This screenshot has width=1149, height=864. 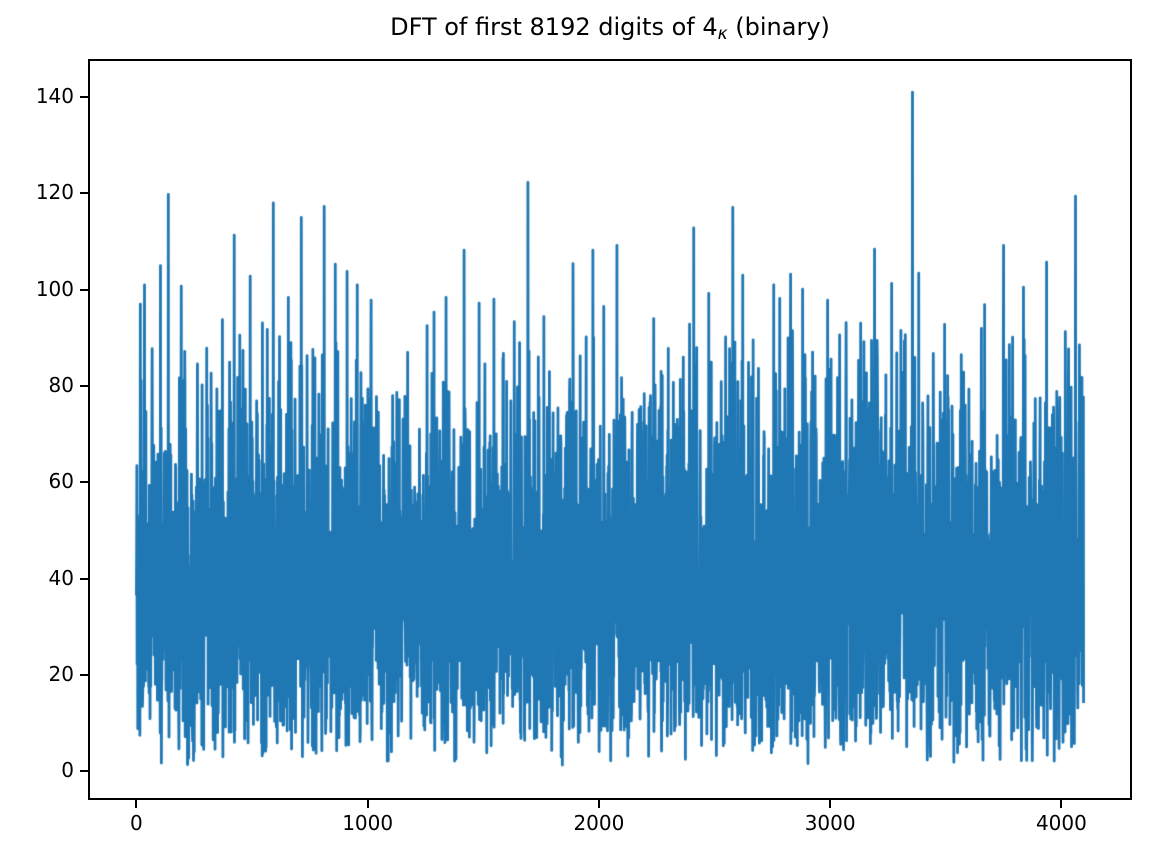 What do you see at coordinates (722, 34) in the screenshot?
I see `chart-title-subscript-kappa: κ` at bounding box center [722, 34].